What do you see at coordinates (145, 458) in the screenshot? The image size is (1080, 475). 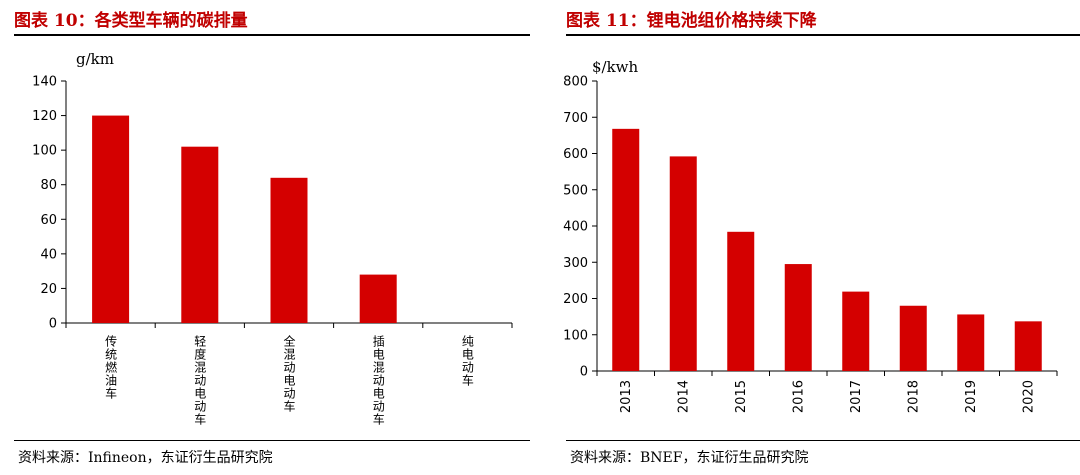 I see `source-note: 资料来源：Infineon，东证衍生品研究院` at bounding box center [145, 458].